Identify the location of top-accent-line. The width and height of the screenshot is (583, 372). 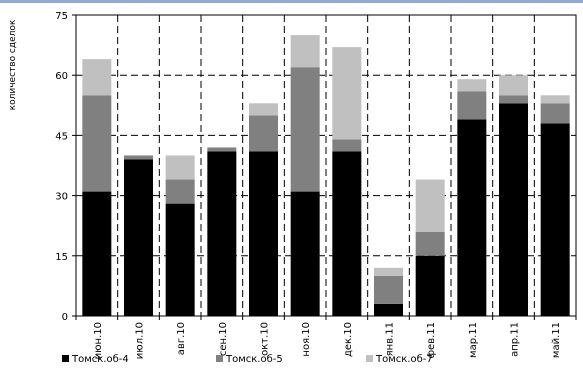
(291, 1).